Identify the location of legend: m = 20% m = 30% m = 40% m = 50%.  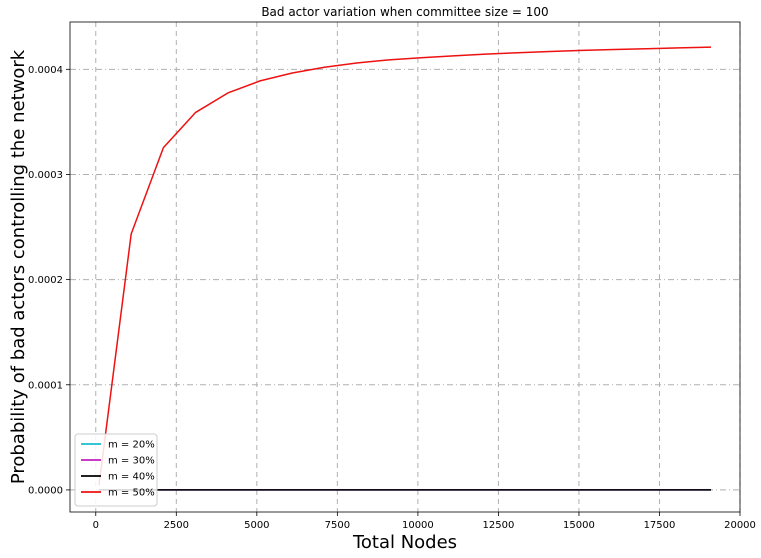
(116, 470).